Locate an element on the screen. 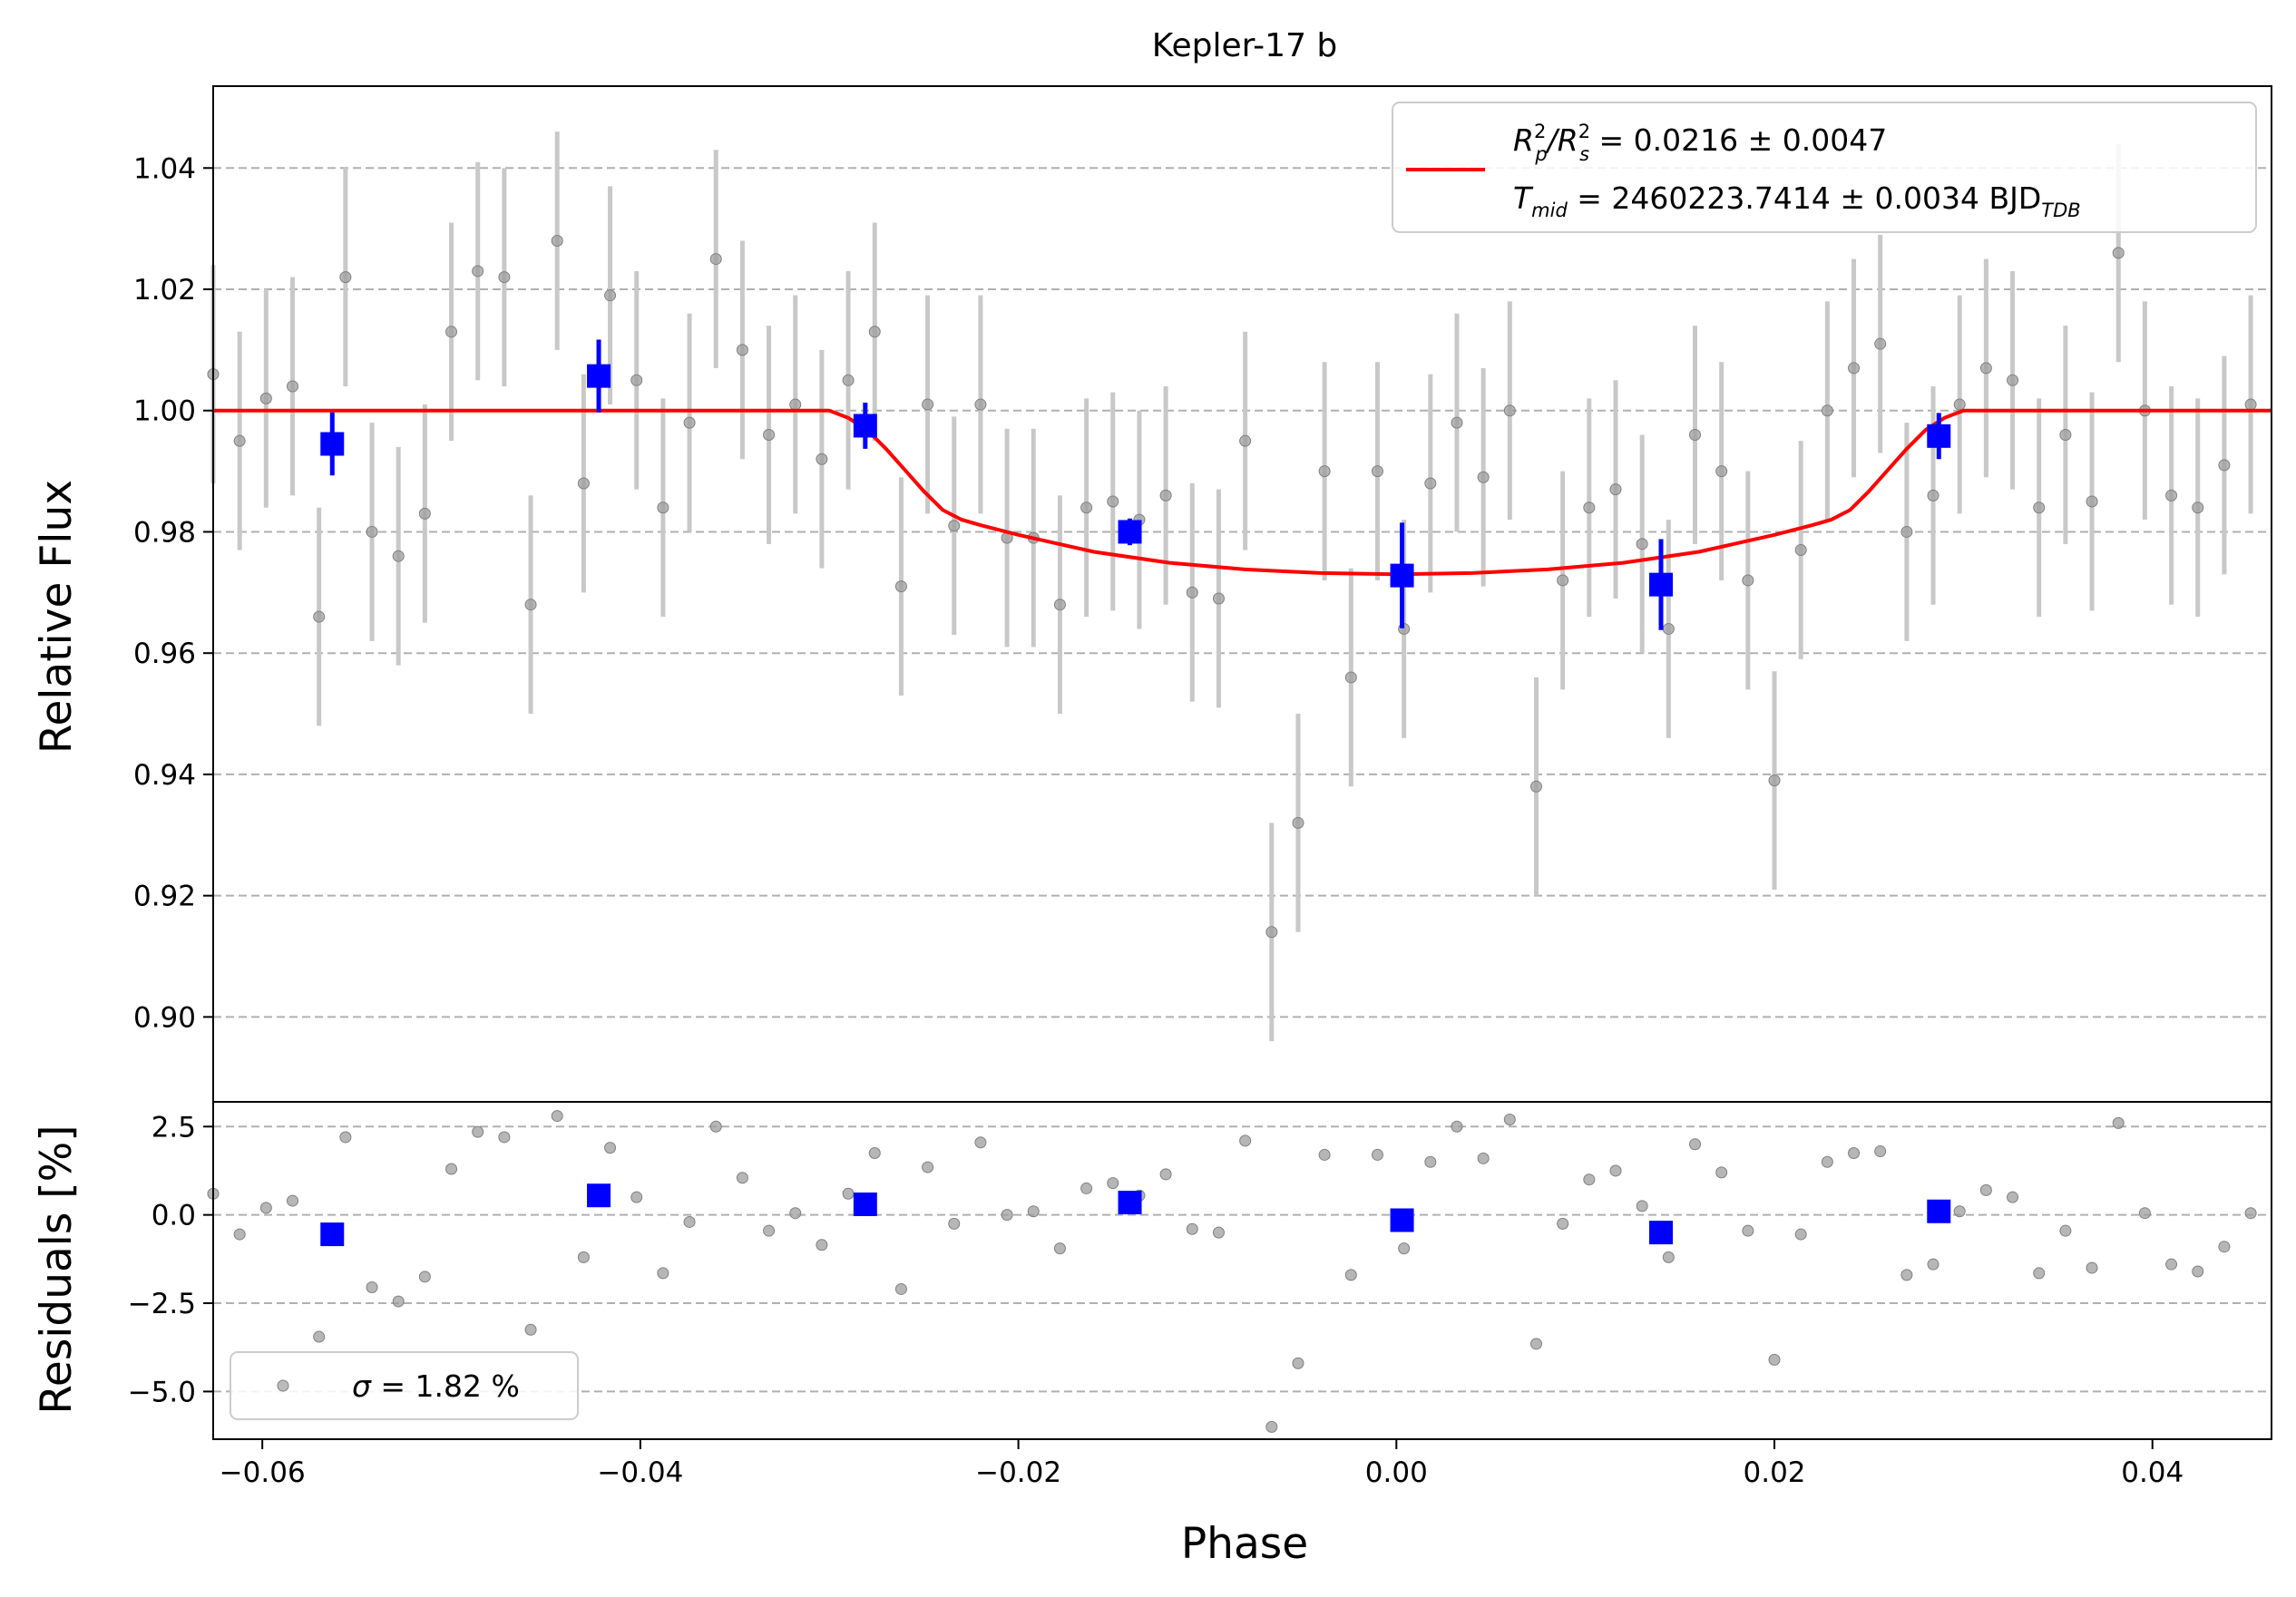 This screenshot has height=1597, width=2296. legend-t-symbol: T is located at coordinates (1523, 198).